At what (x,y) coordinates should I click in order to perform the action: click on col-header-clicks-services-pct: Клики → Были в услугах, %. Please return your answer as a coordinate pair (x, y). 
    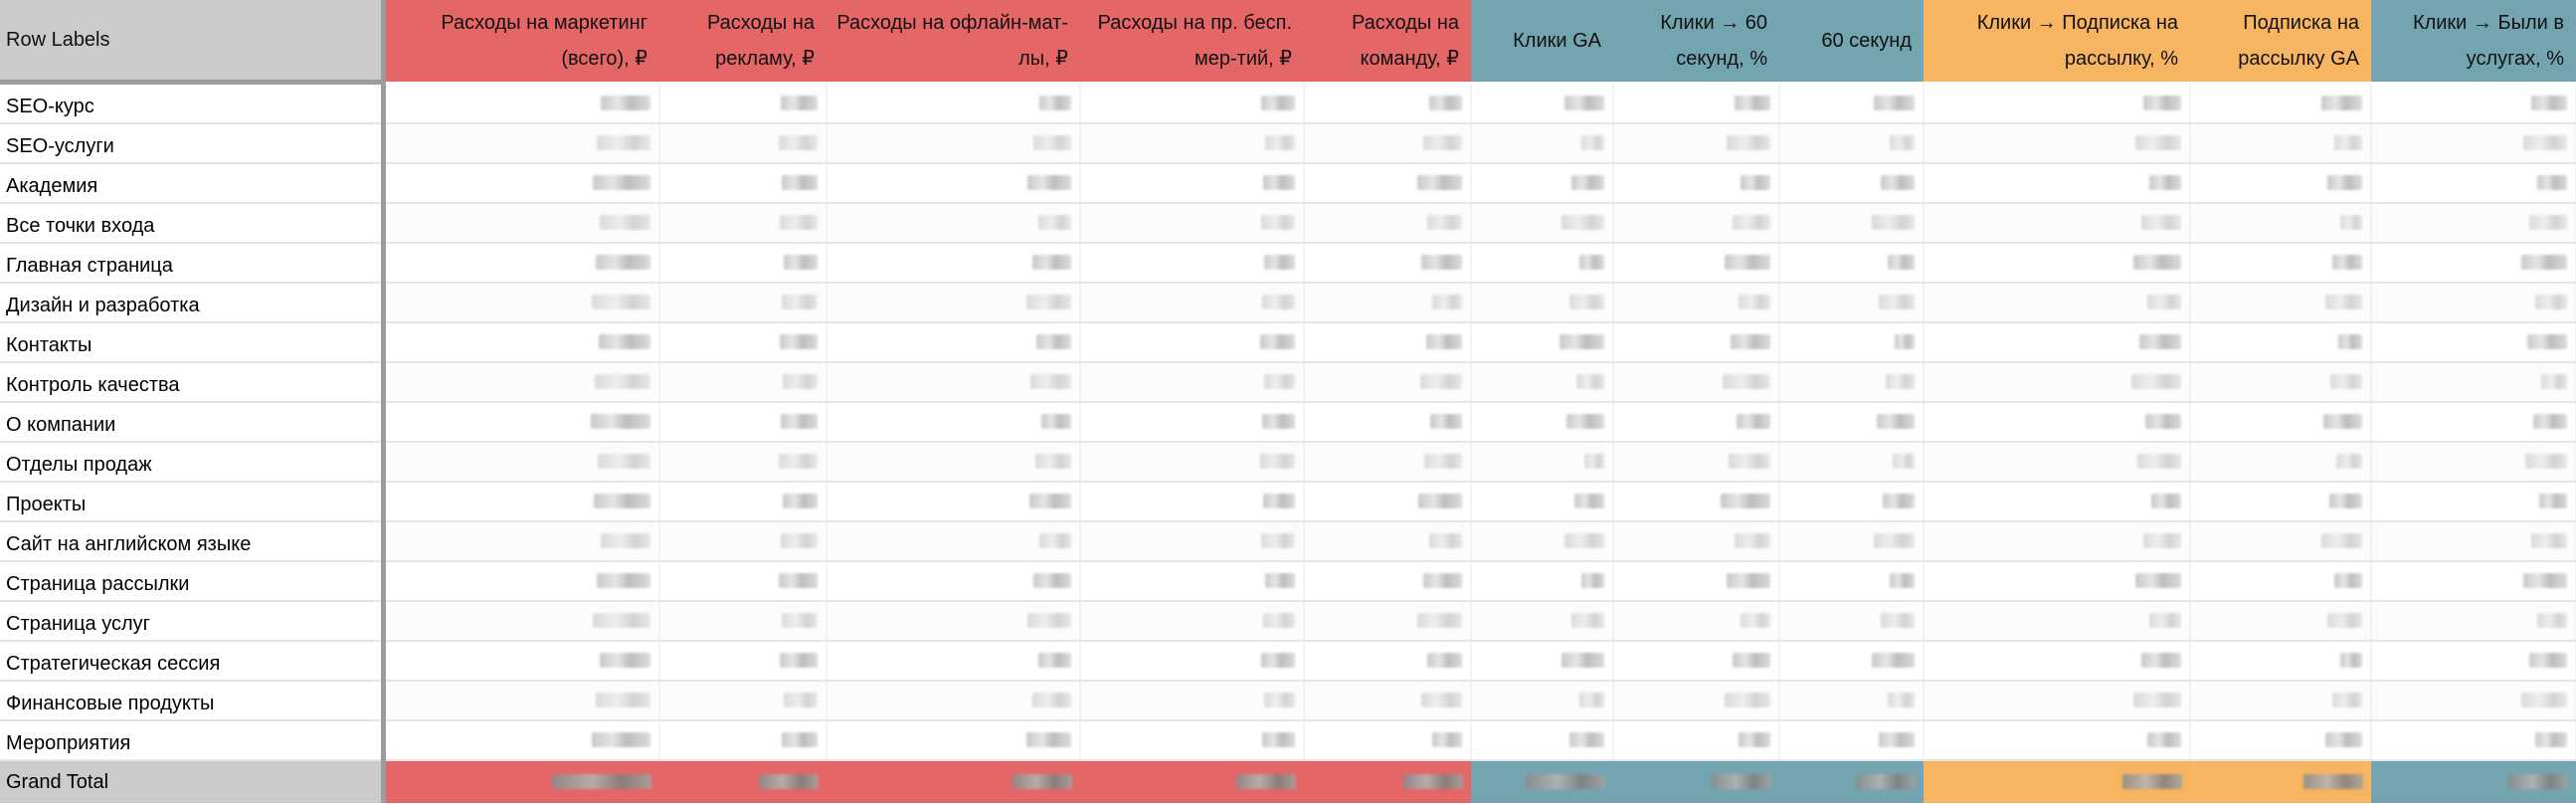
    Looking at the image, I should click on (2473, 42).